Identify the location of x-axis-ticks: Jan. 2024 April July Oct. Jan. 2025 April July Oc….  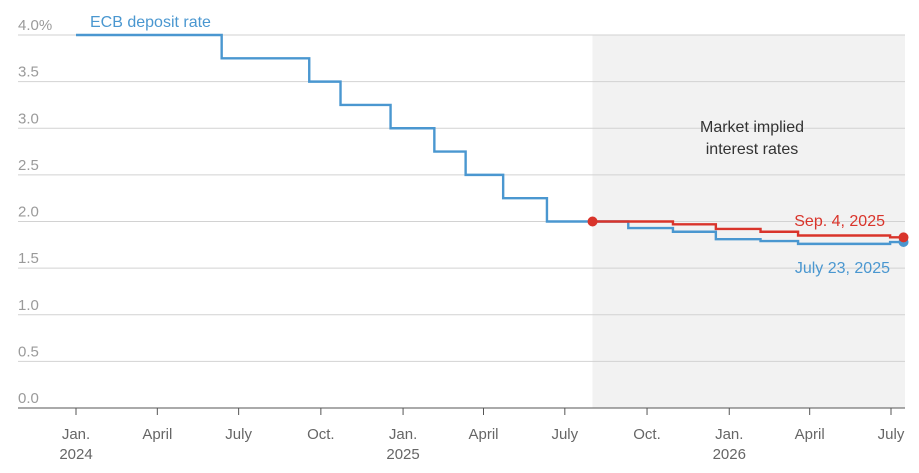
(482, 435).